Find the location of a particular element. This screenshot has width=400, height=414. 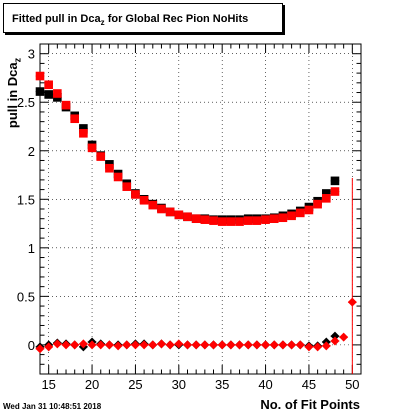

y-tick-label: 3 is located at coordinates (31, 54).